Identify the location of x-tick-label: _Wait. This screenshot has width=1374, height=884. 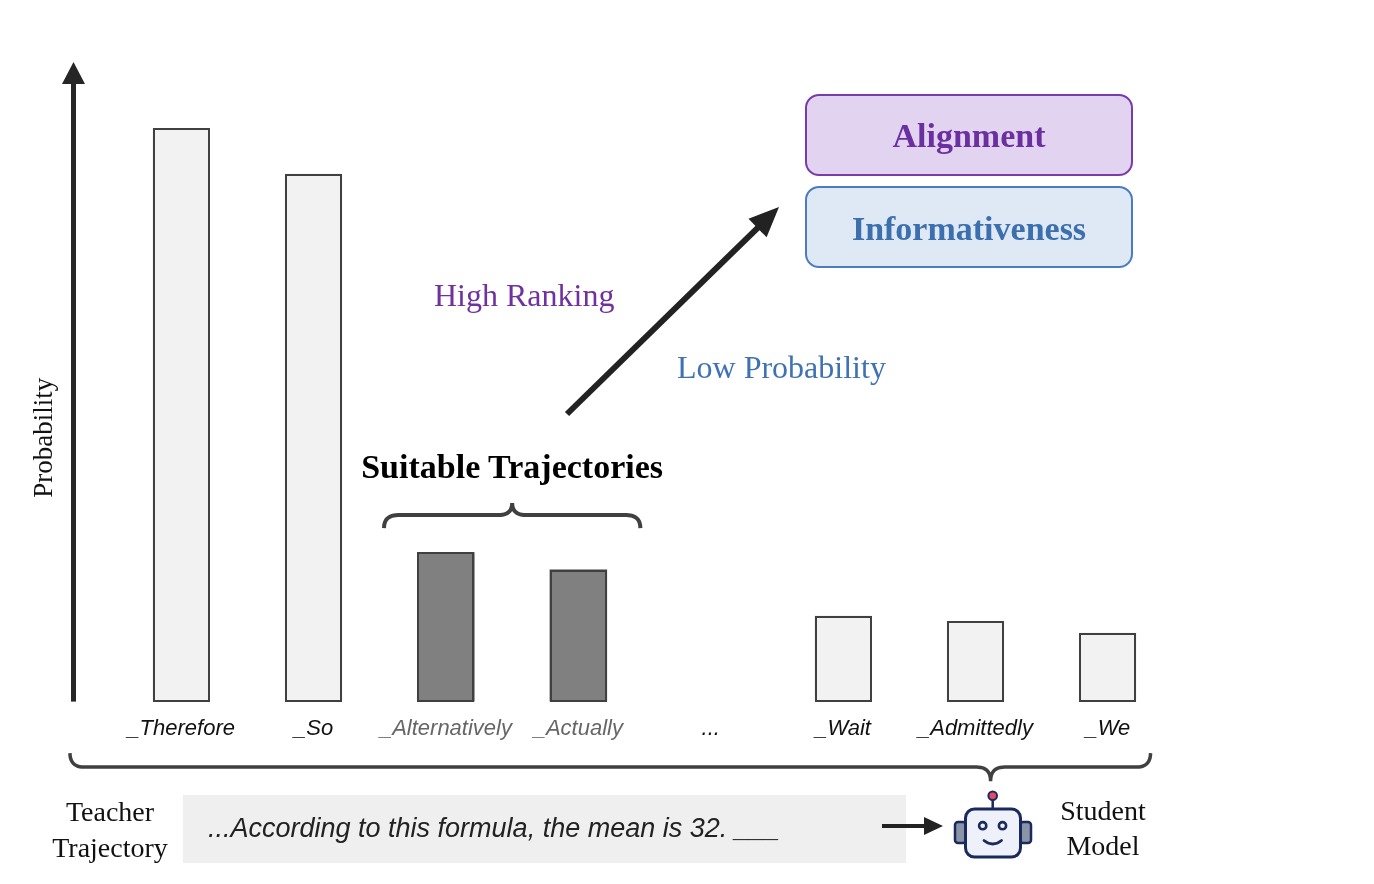
(842, 727).